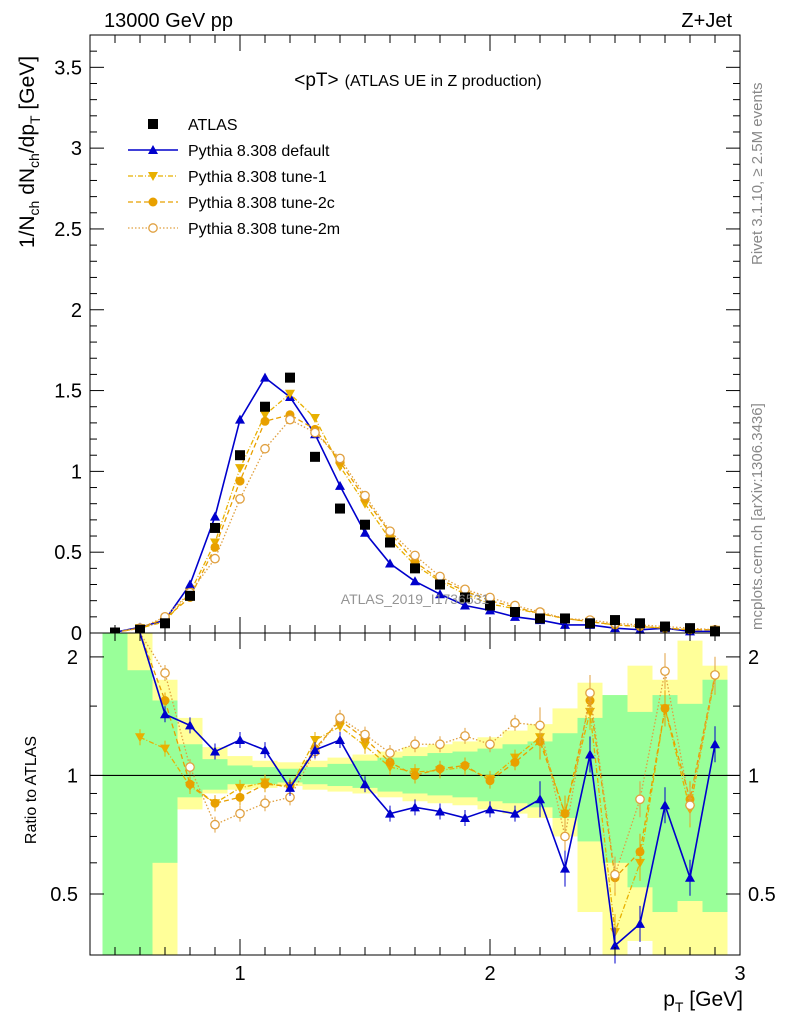 Image resolution: width=786 pixels, height=1029 pixels. Describe the element at coordinates (76, 472) in the screenshot. I see `main-y-tick-label: 1` at that location.